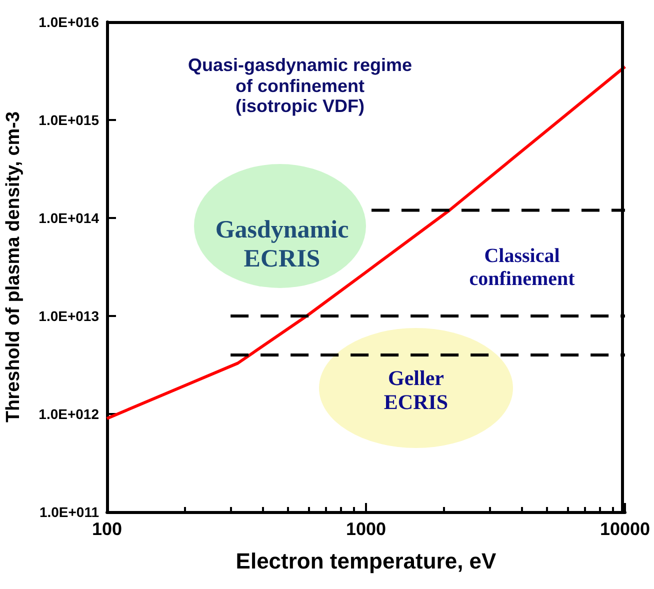 The height and width of the screenshot is (589, 654). What do you see at coordinates (366, 561) in the screenshot?
I see `x-axis-title: Electron temperature, eV` at bounding box center [366, 561].